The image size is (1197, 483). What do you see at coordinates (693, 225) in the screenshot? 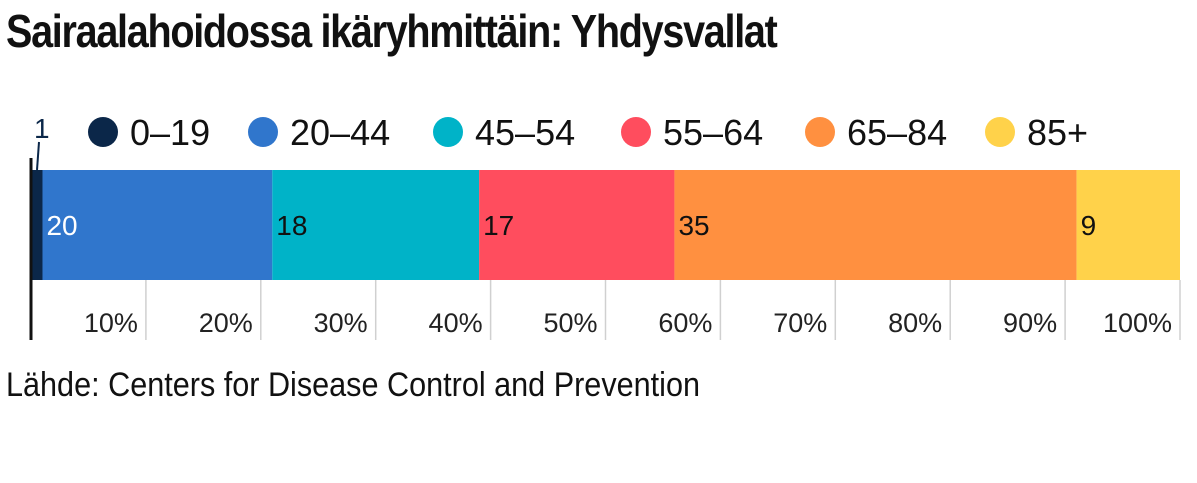
I see `data-label: 35` at bounding box center [693, 225].